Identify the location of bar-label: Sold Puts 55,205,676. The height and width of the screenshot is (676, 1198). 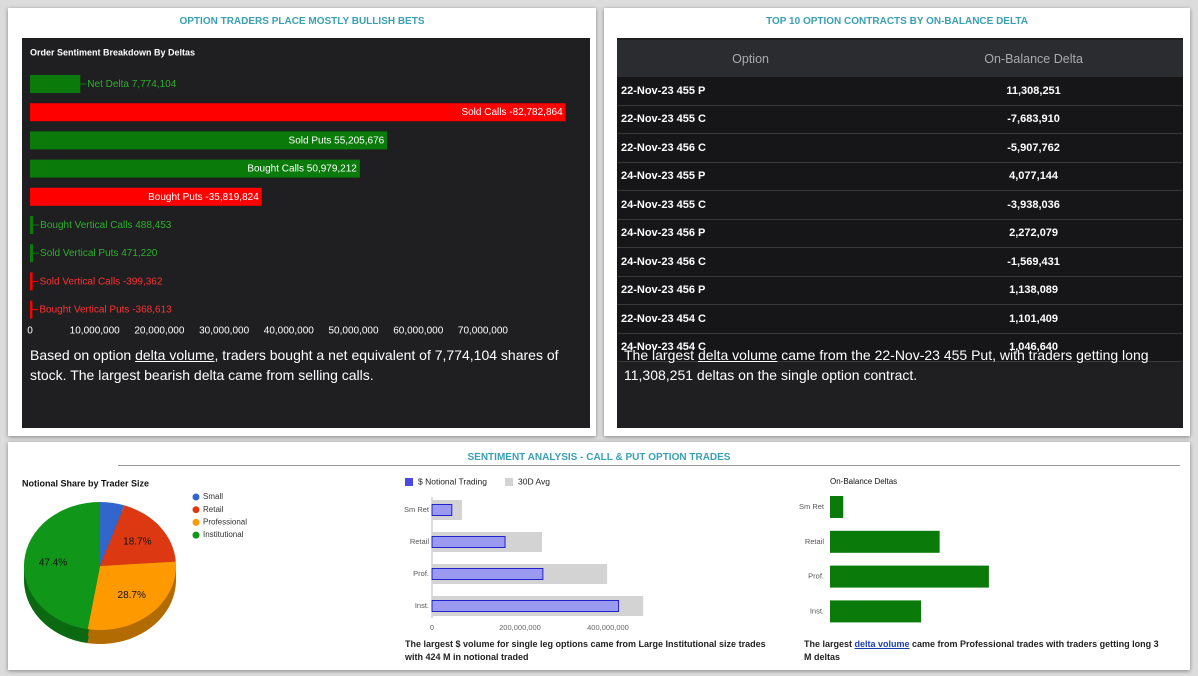
(337, 140).